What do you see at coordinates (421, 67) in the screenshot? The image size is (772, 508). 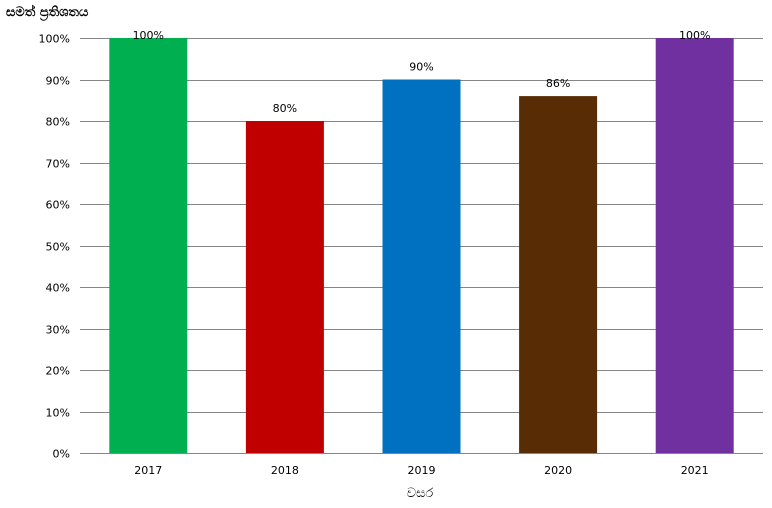 I see `data-label: 90%` at bounding box center [421, 67].